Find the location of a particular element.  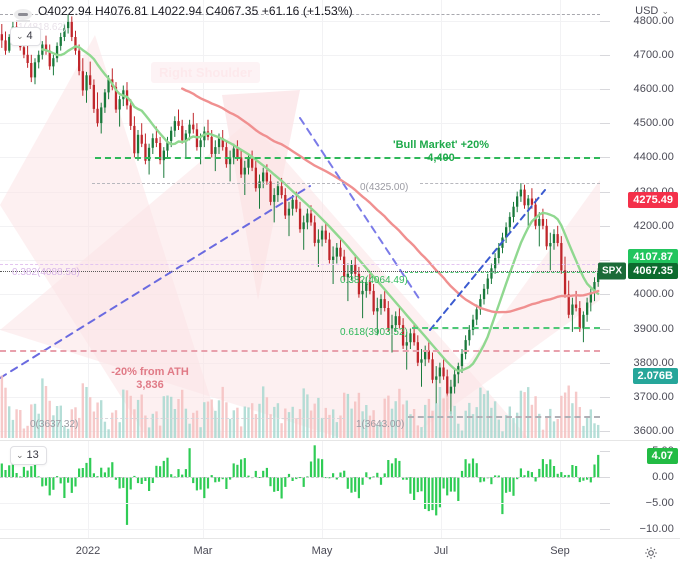

last-price-badge: 4067.35 is located at coordinates (653, 271).